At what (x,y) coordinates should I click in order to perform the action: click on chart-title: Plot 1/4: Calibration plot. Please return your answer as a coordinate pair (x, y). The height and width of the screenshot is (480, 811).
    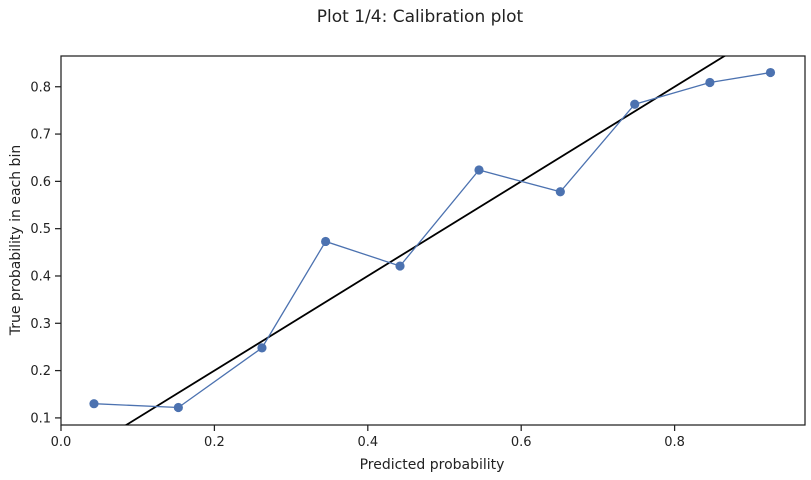
    Looking at the image, I should click on (420, 17).